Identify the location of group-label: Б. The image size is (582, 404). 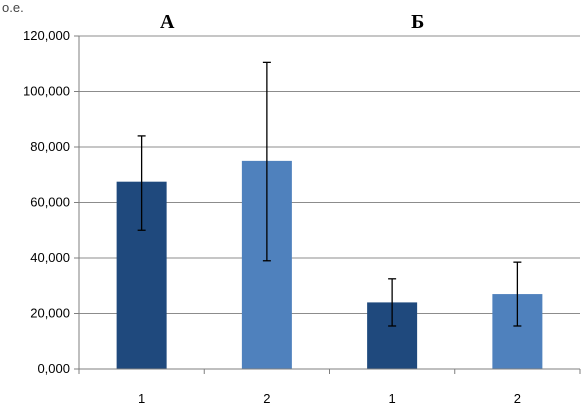
(417, 22).